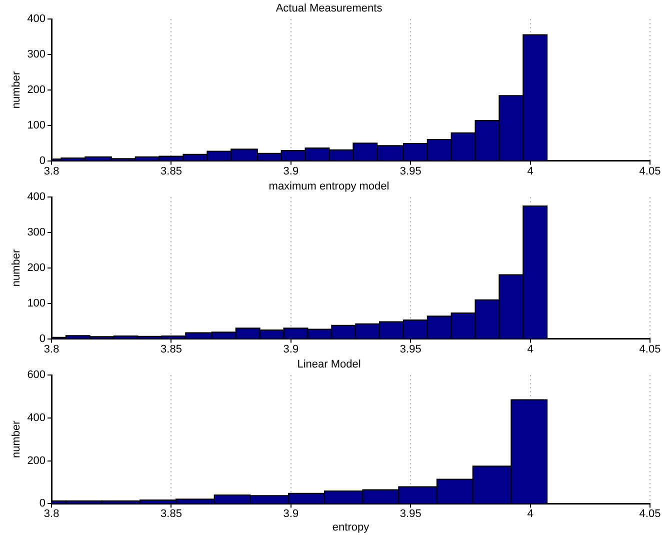  What do you see at coordinates (329, 364) in the screenshot?
I see `chart-title: Linear Model` at bounding box center [329, 364].